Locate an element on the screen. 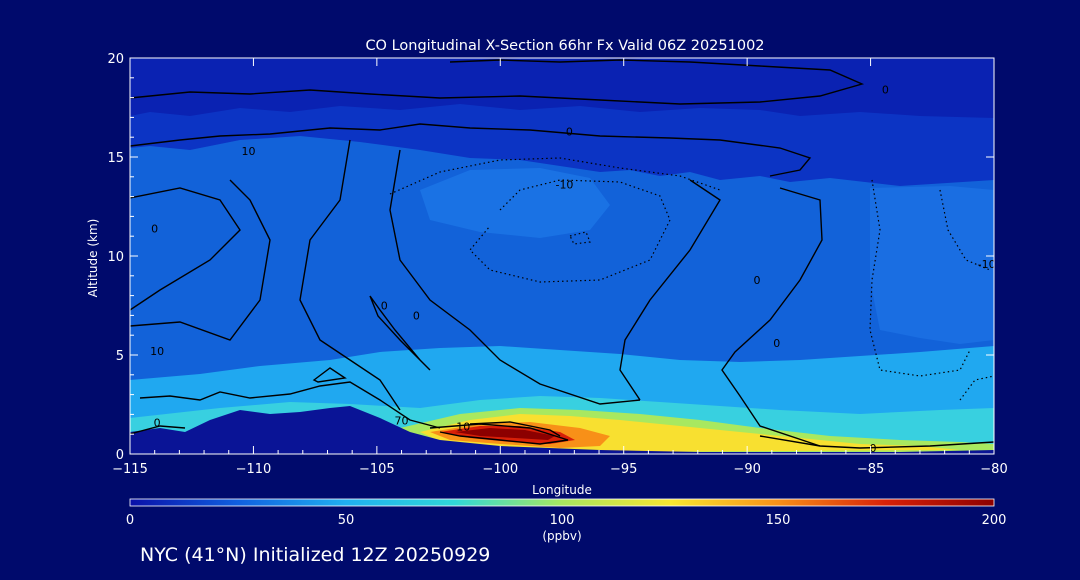  field-mid-tongue is located at coordinates (515, 203).